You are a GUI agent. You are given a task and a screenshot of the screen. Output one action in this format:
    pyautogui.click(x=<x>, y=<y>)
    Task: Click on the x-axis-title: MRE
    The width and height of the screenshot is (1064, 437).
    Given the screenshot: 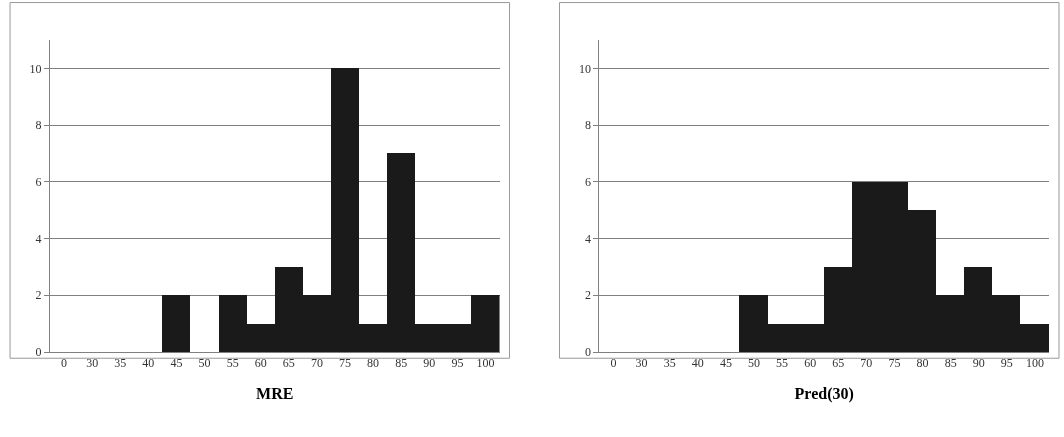 What is the action you would take?
    pyautogui.click(x=275, y=394)
    